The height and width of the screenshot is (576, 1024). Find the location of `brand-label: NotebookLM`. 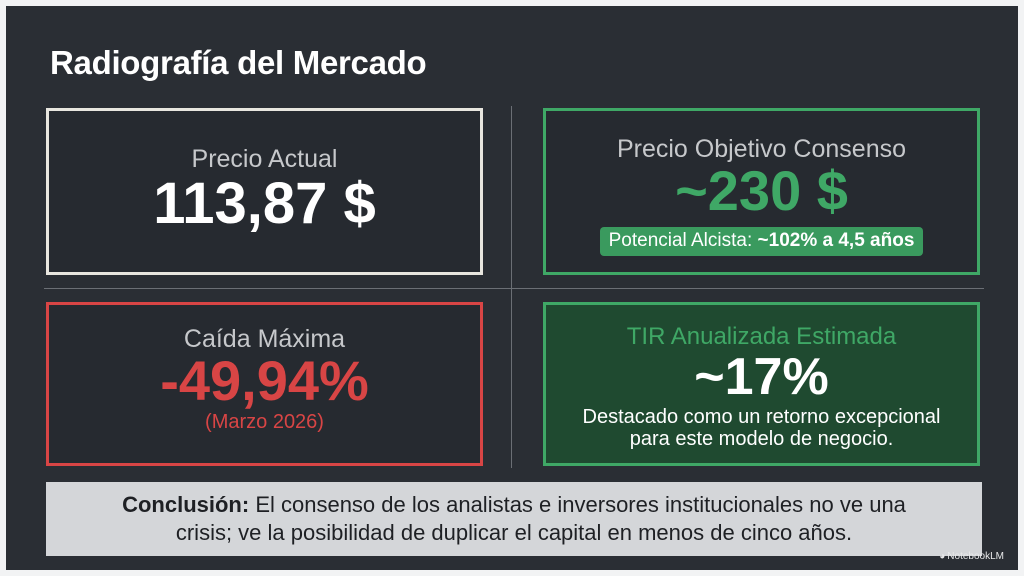

brand-label: NotebookLM is located at coordinates (975, 556).